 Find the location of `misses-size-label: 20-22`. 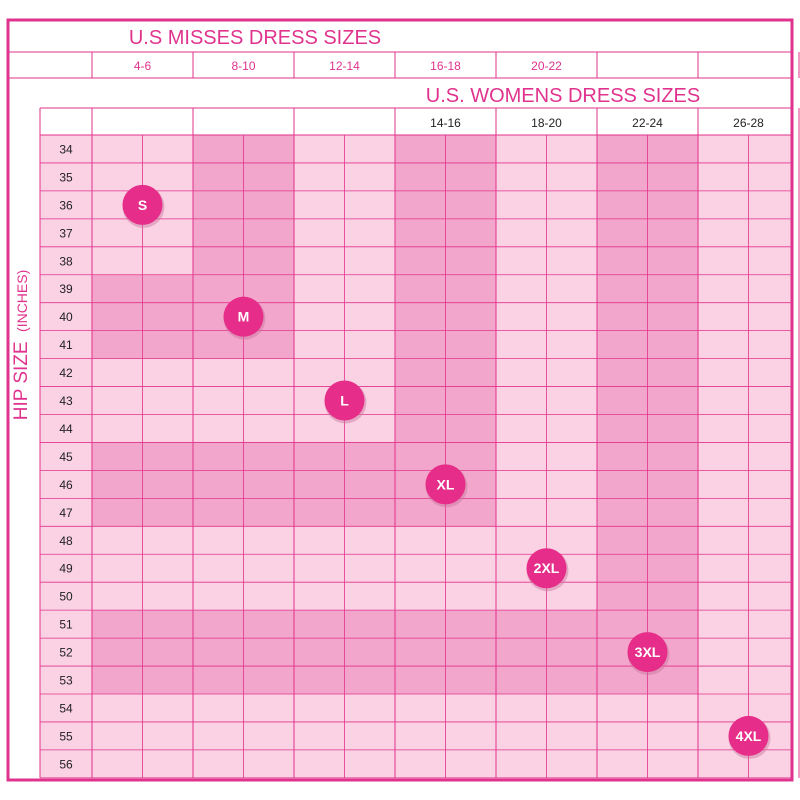

misses-size-label: 20-22 is located at coordinates (546, 66).